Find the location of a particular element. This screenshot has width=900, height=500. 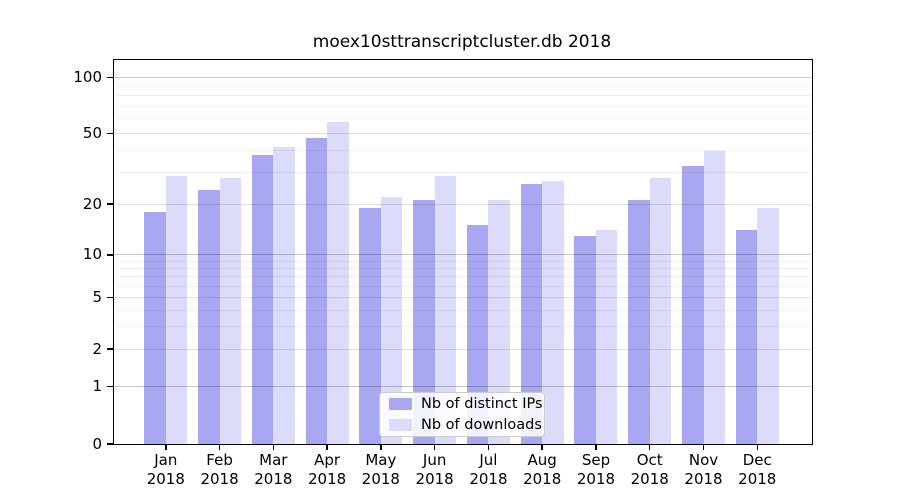

x-label-month: Oct is located at coordinates (649, 460).